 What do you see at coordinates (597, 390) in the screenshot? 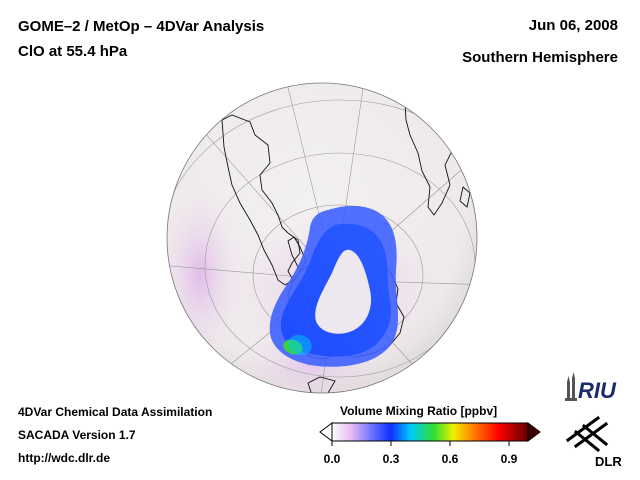
I see `riu-logo-text: RIU` at bounding box center [597, 390].